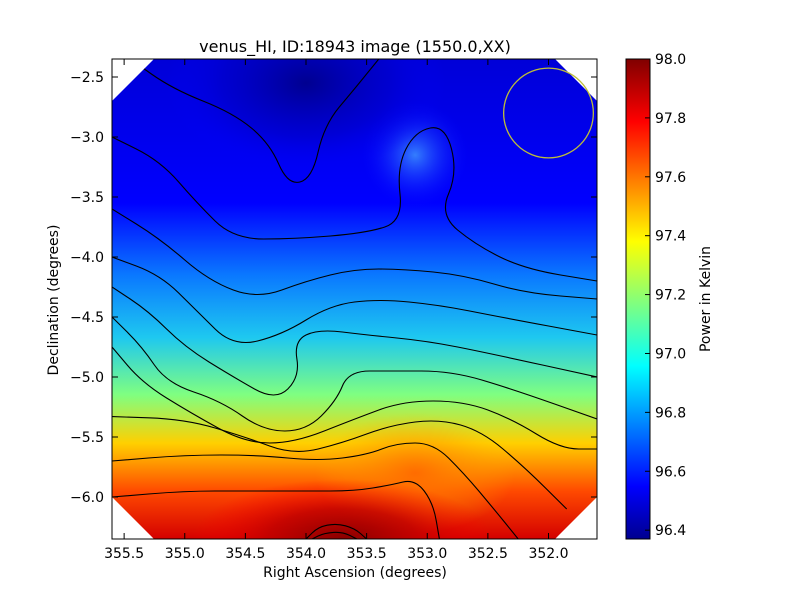  Describe the element at coordinates (670, 531) in the screenshot. I see `colorbar-tick-label: 96.4` at that location.